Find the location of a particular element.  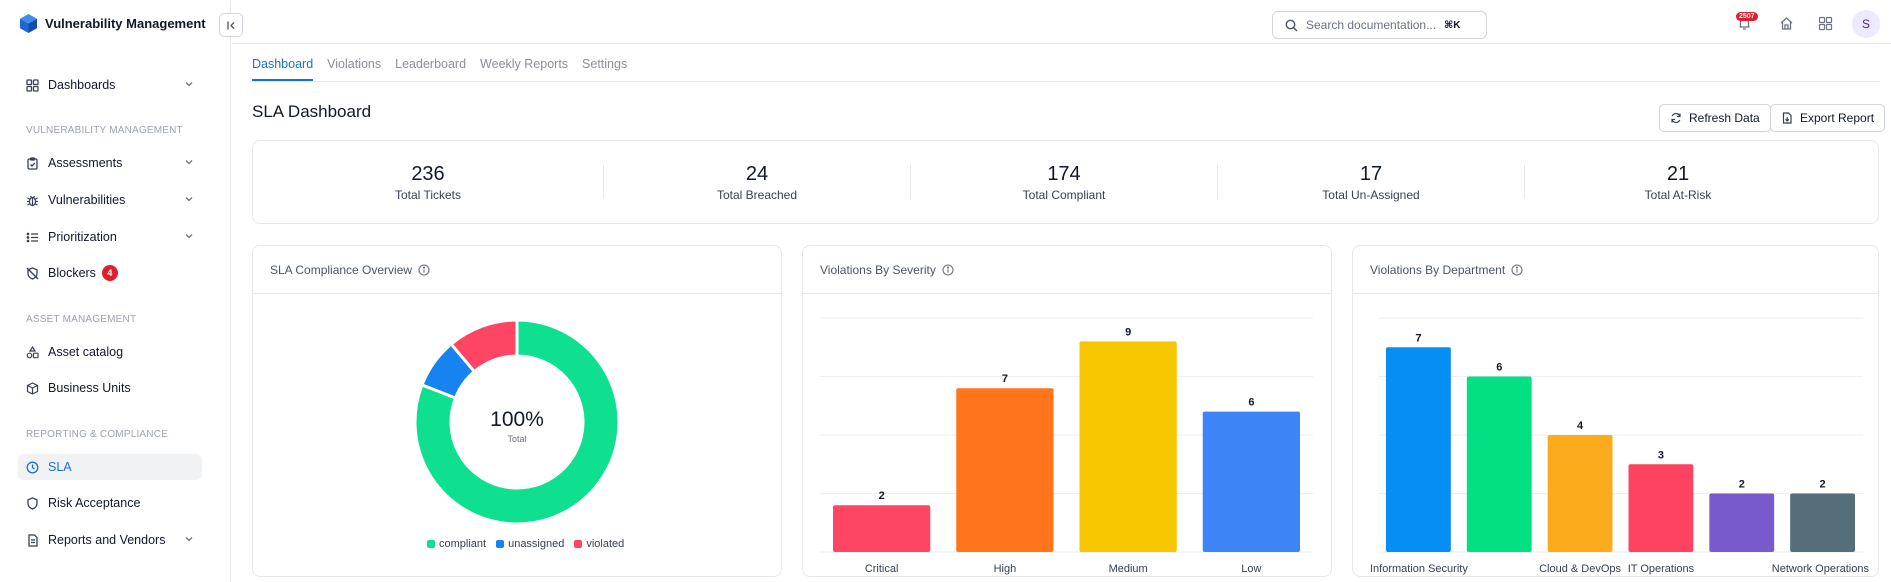

legend-item-violated: violated is located at coordinates (599, 544).